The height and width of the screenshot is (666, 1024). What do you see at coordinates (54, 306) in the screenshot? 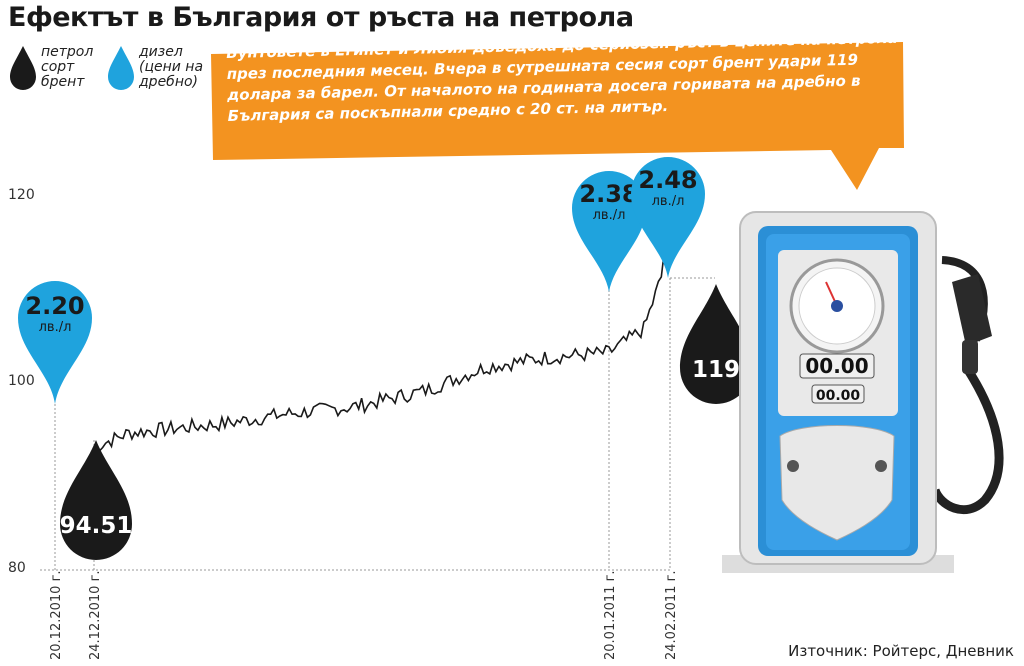
I see `diesel-value-1: 2.20` at bounding box center [54, 306].